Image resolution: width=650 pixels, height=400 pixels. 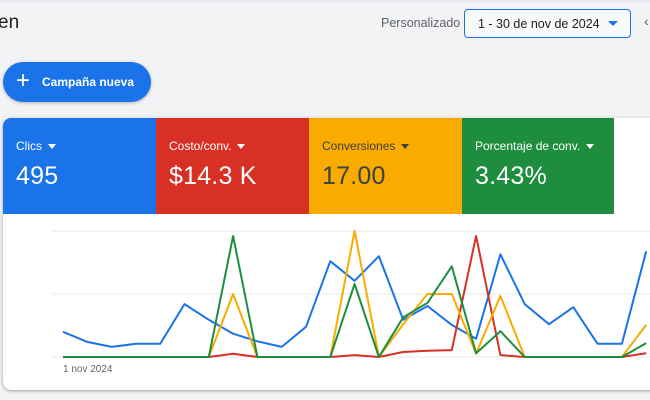 I want to click on page-title: en, so click(x=10, y=22).